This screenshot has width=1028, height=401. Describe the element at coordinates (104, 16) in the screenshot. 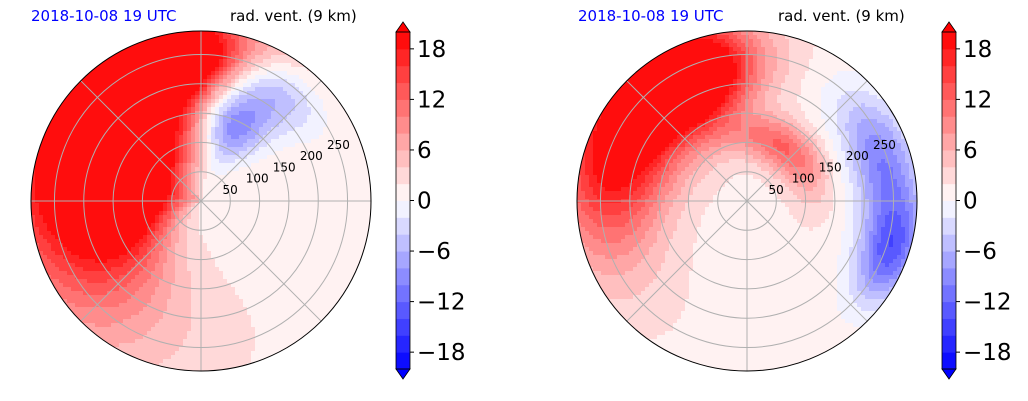

I see `panel-1-time-title: 2018-10-08 19 UTC` at that location.